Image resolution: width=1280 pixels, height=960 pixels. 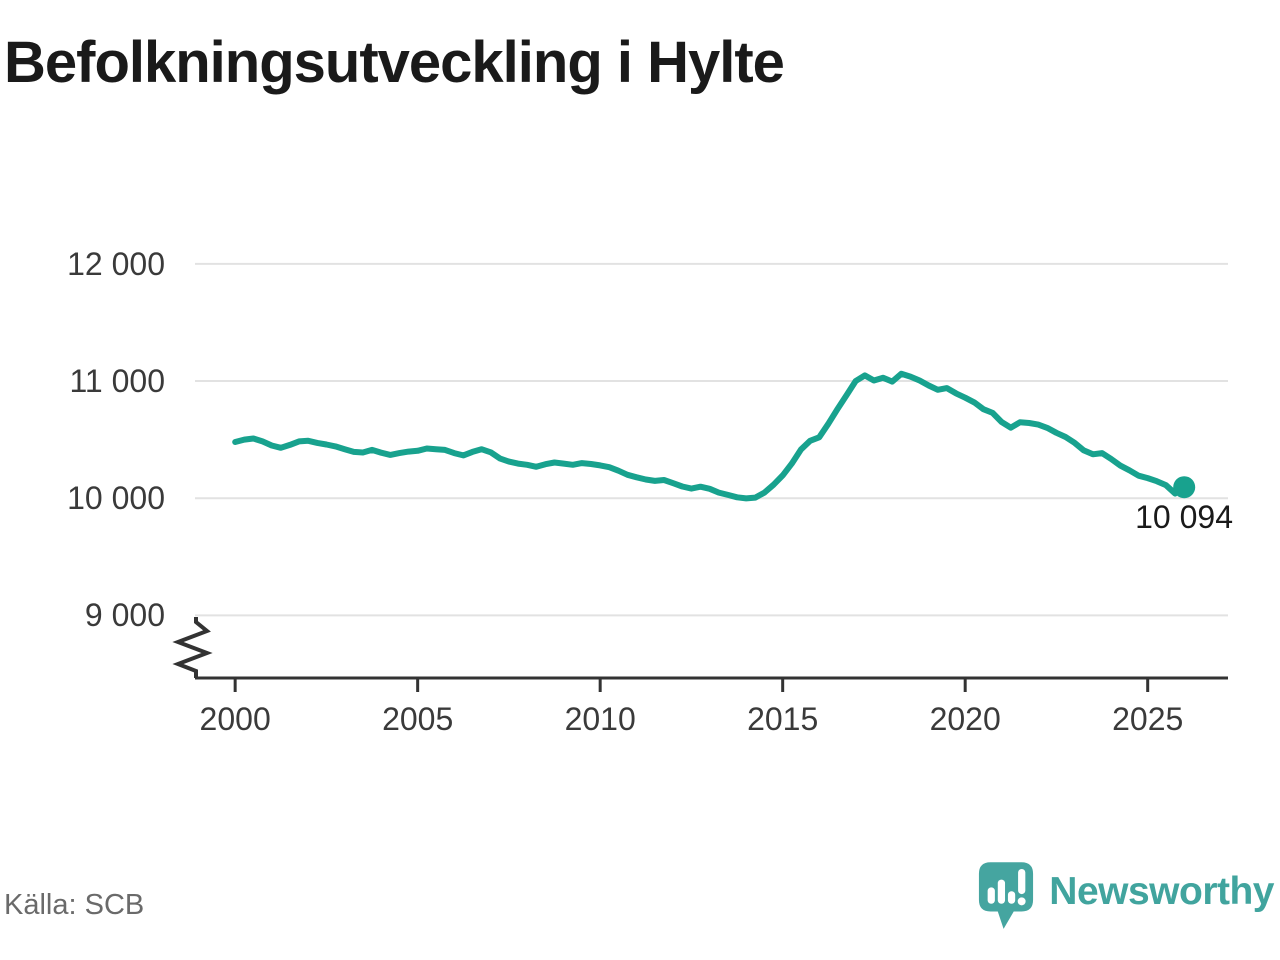 What do you see at coordinates (116, 498) in the screenshot?
I see `y-tick-label: 10 000` at bounding box center [116, 498].